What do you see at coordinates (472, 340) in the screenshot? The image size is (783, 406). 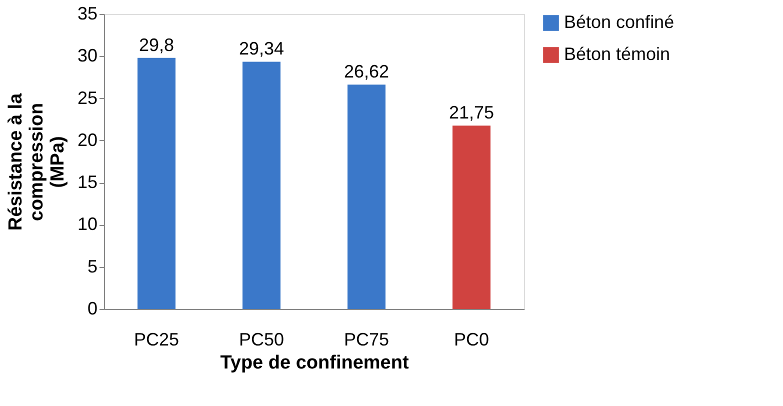 I see `x-tick-label: PC0` at bounding box center [472, 340].